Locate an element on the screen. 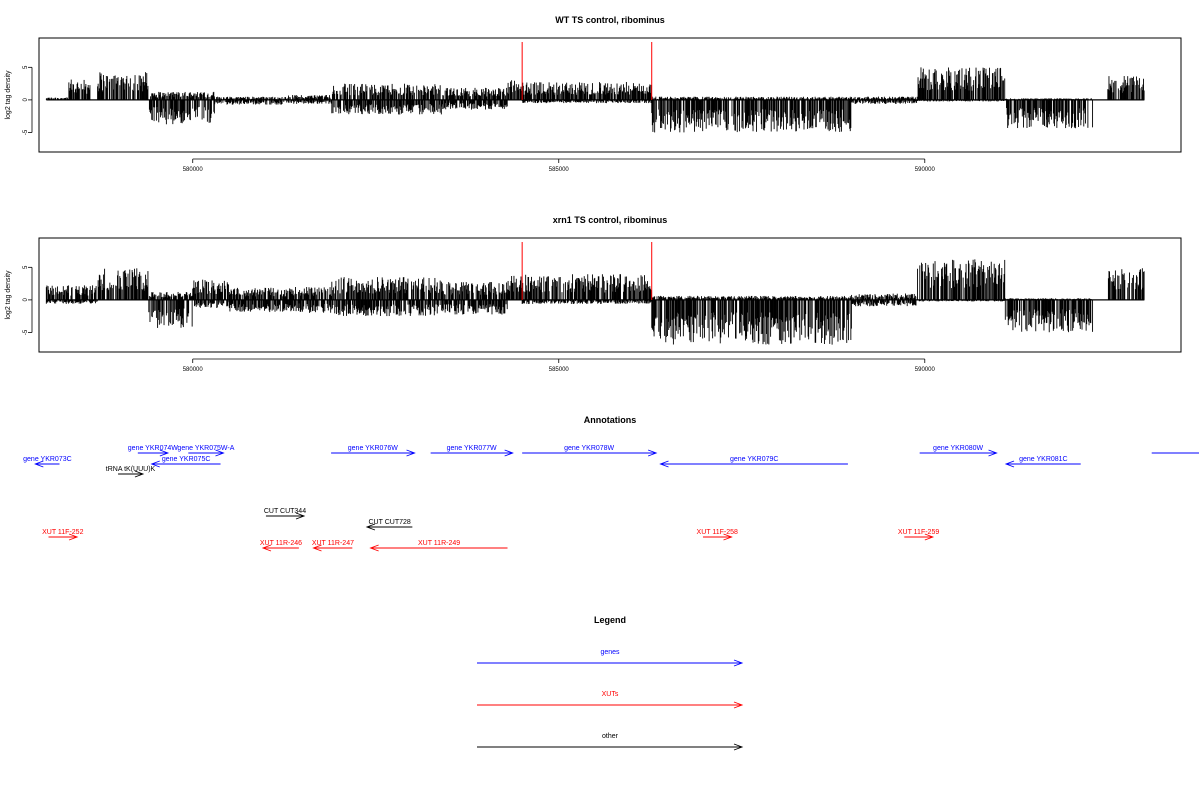 The width and height of the screenshot is (1200, 800). y-tick-label: 5 is located at coordinates (26, 67).